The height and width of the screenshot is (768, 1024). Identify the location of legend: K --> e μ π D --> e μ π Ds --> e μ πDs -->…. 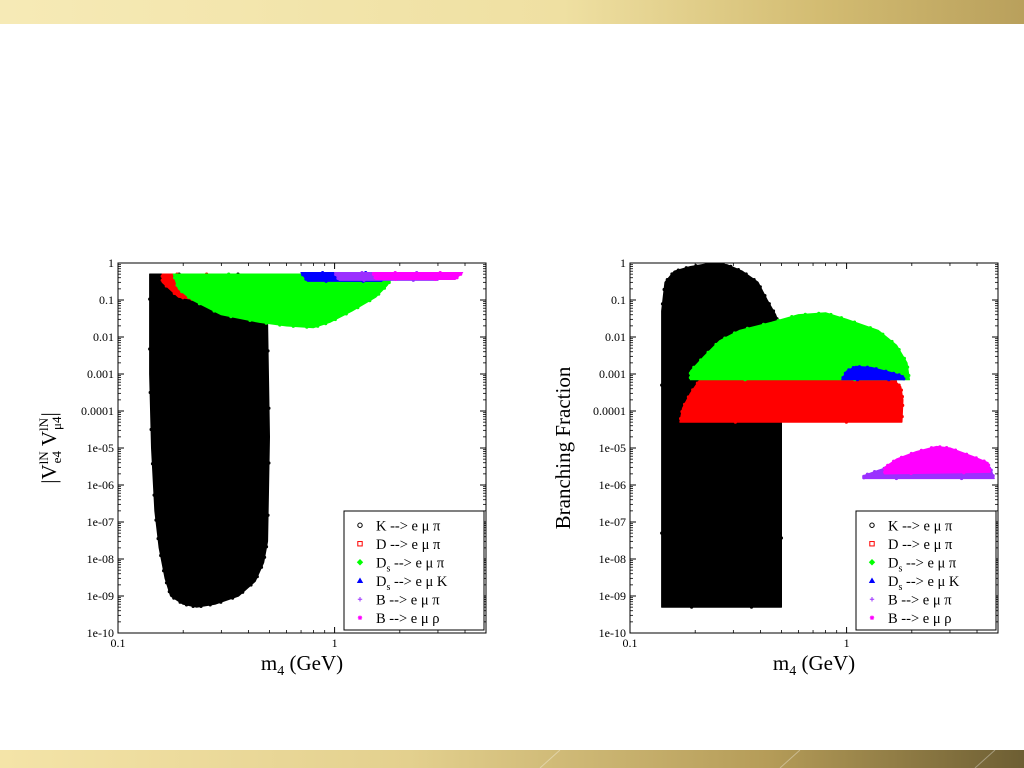
(926, 570).